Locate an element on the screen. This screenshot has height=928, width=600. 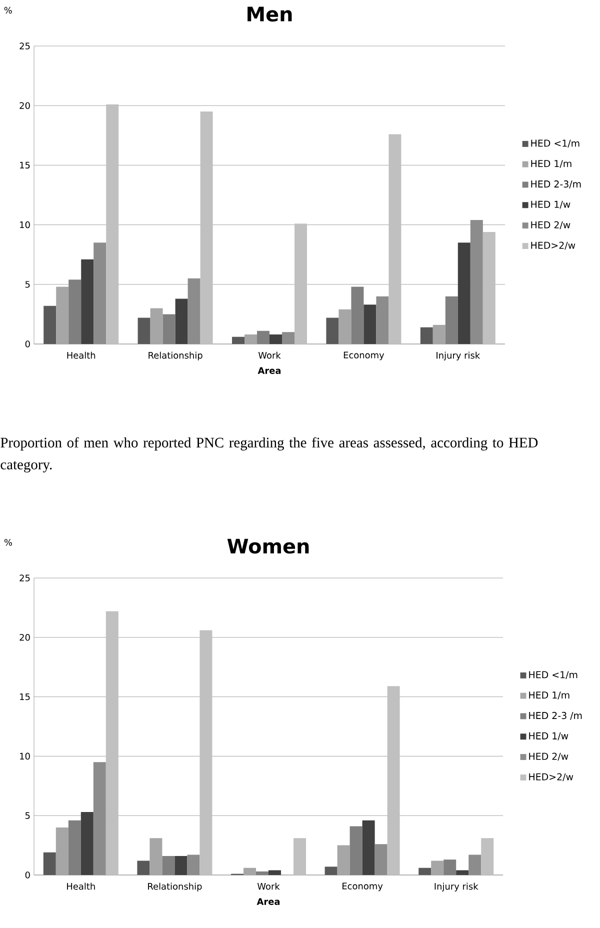
text: Proportion of men who reported PNC regarding the five areas assessed, according to HED category. is located at coordinates (269, 454).